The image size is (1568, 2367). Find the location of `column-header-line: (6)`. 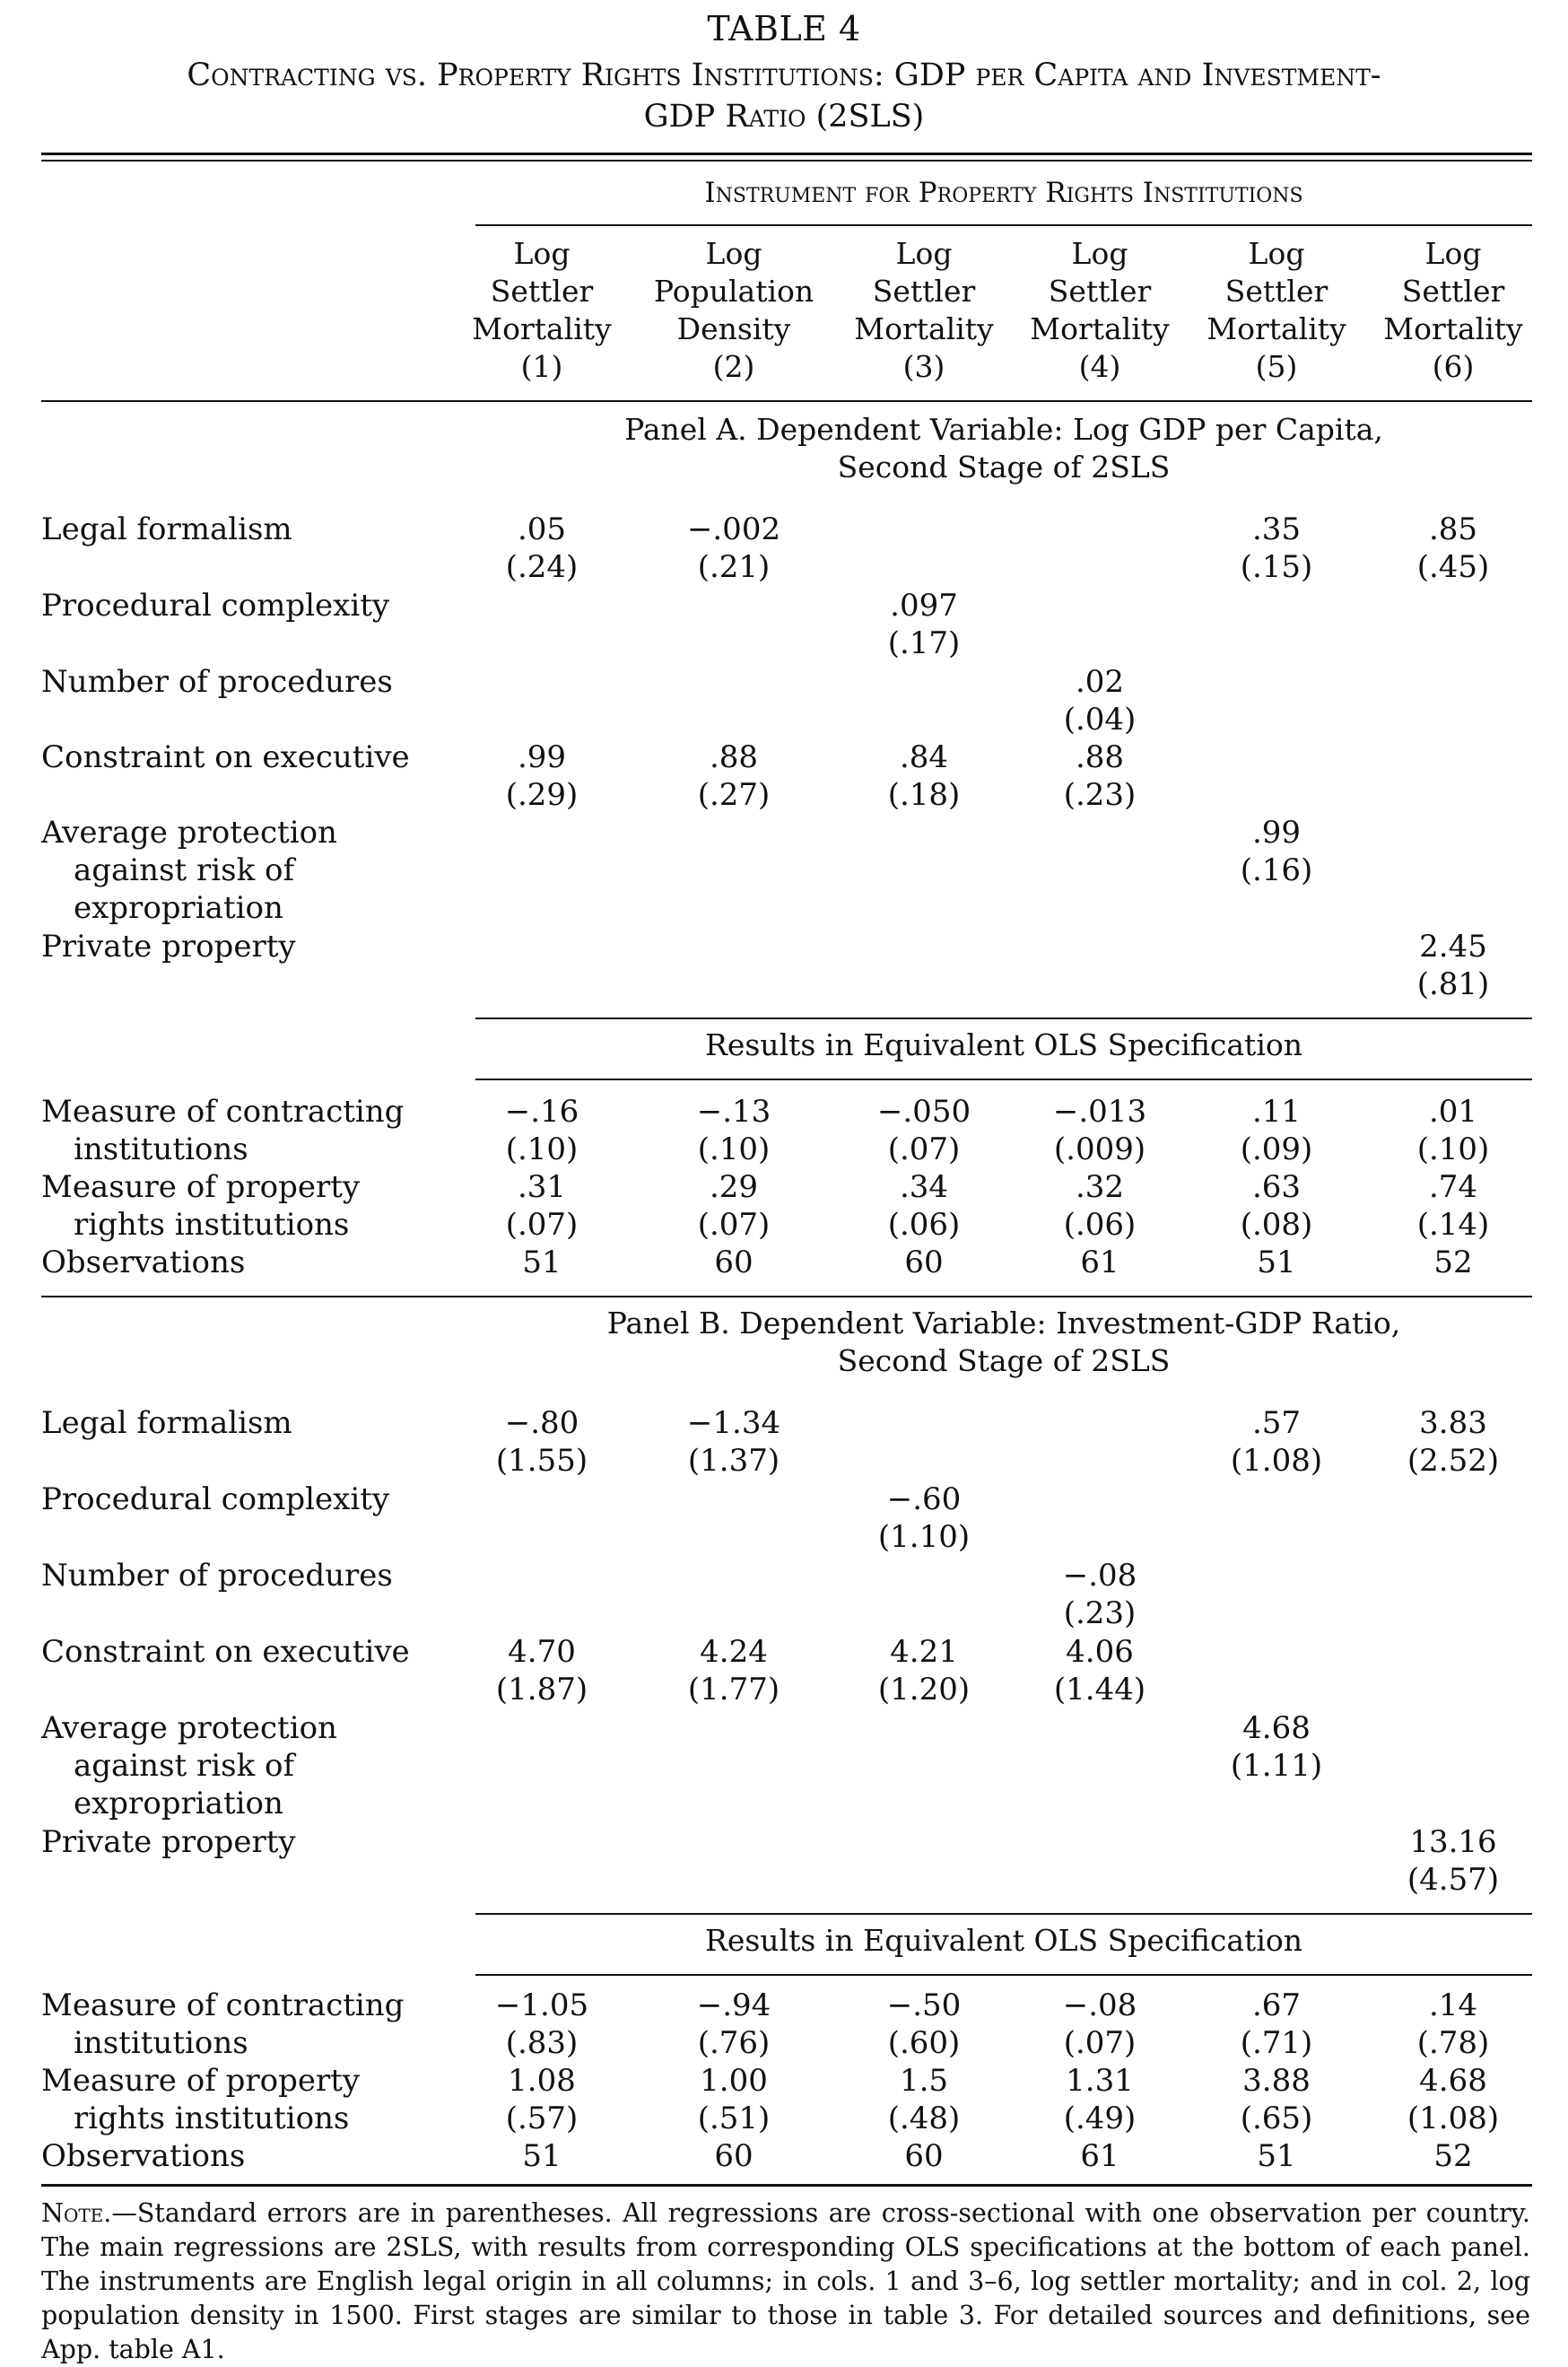

column-header-line: (6) is located at coordinates (1454, 366).